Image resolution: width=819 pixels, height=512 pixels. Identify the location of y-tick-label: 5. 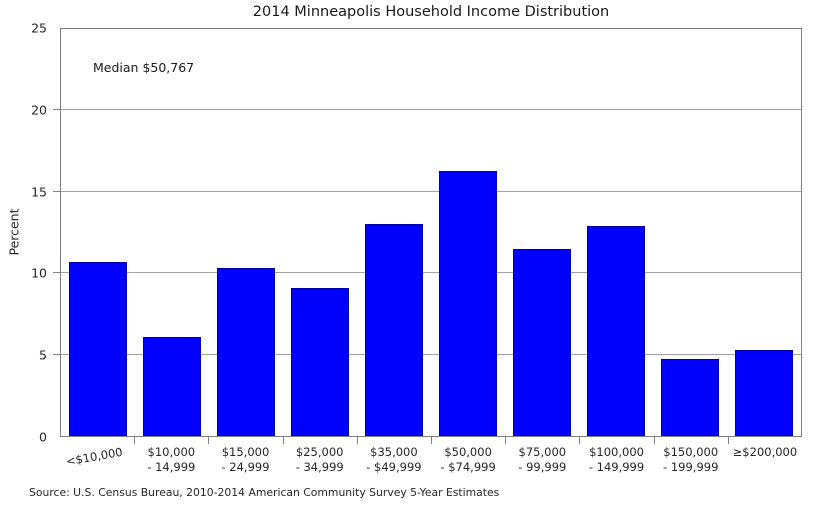
(43, 355).